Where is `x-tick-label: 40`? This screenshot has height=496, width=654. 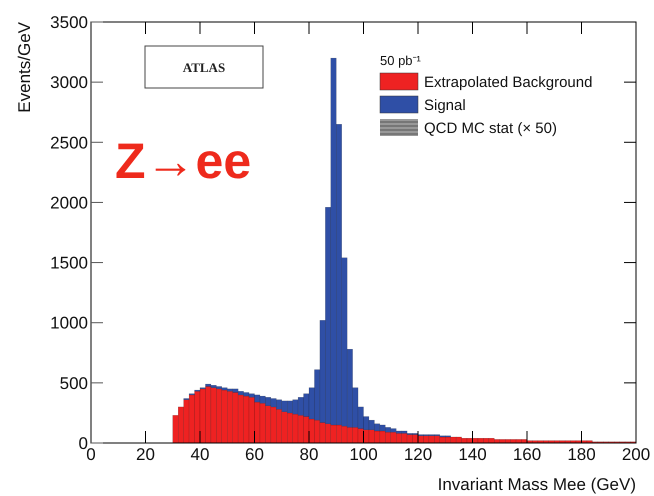
x-tick-label: 40 is located at coordinates (200, 454).